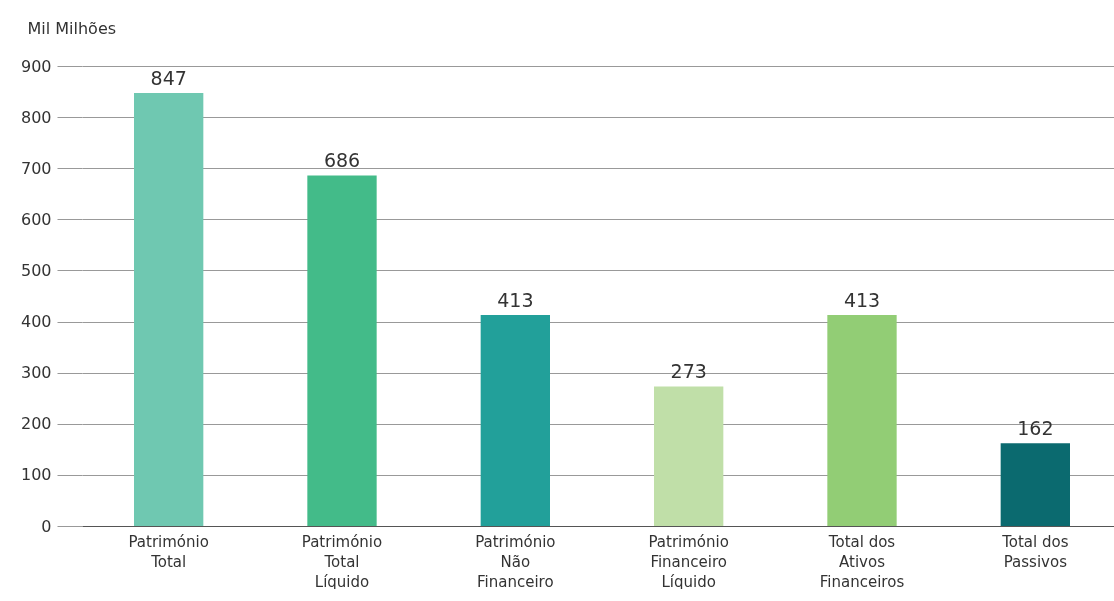  I want to click on y-tick-label: 700, so click(36, 168).